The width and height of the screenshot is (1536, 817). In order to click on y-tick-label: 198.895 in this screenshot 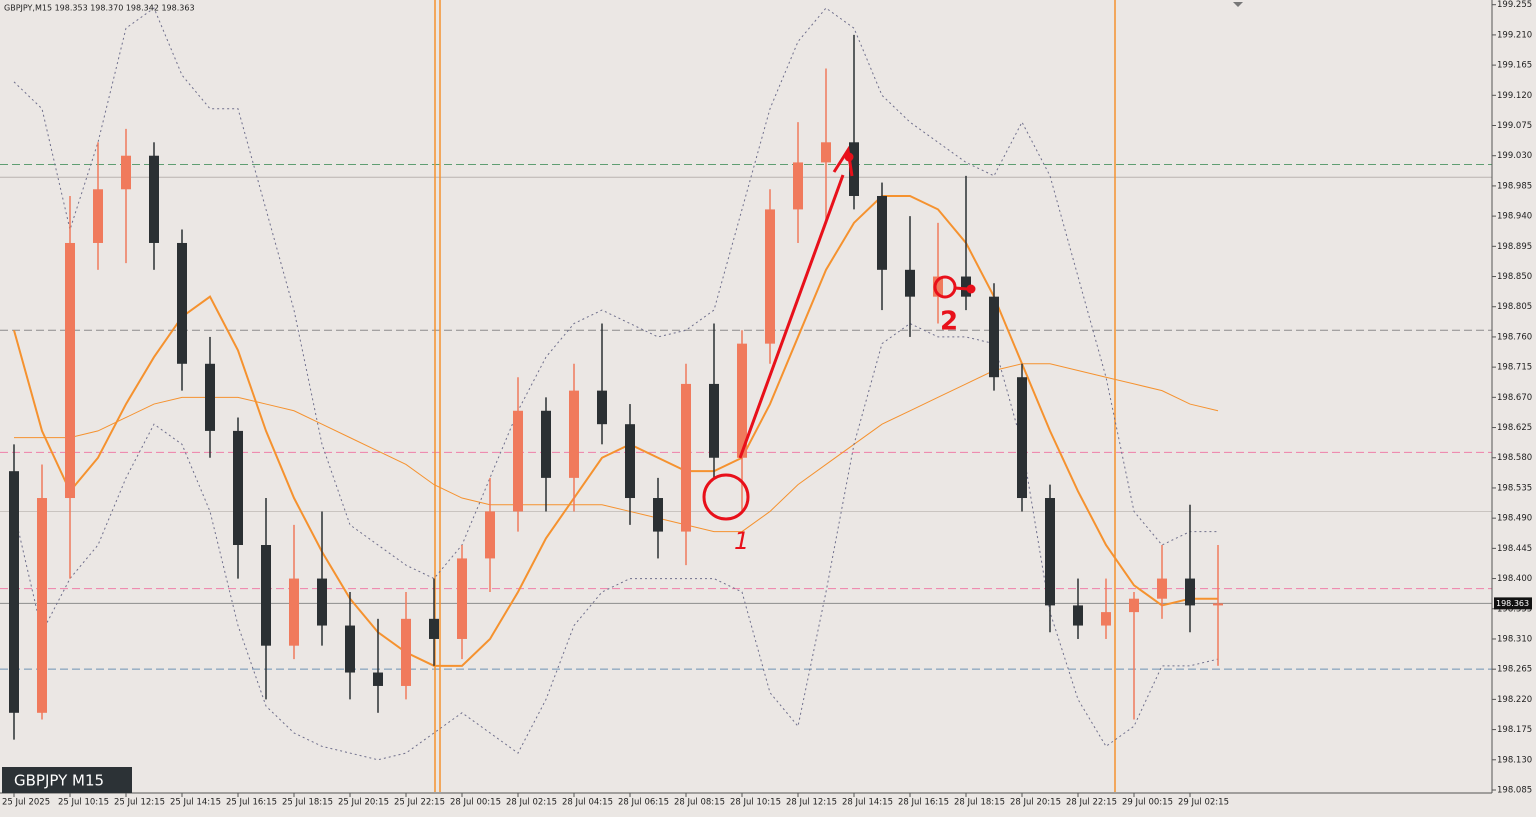, I will do `click(1514, 247)`.